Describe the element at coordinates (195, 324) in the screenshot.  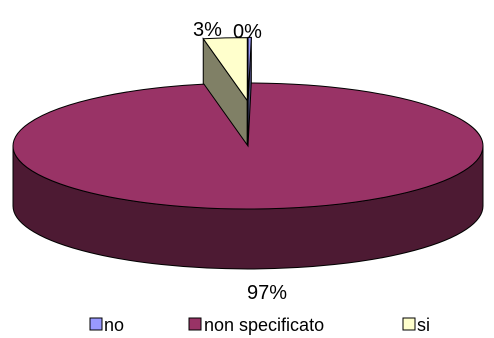
I see `legend-swatch-non-specificato` at that location.